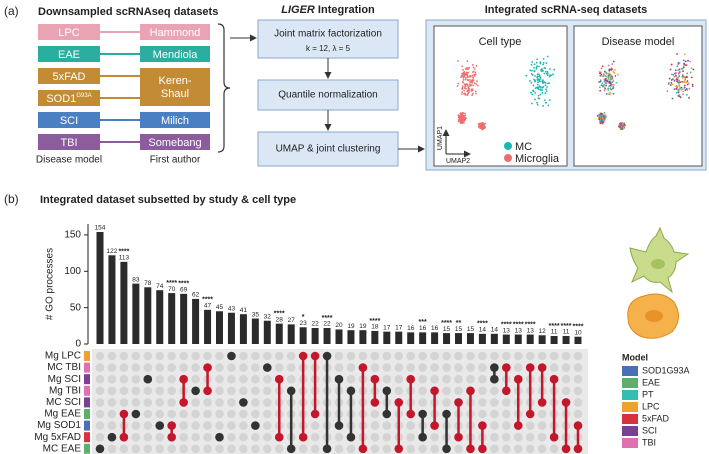 The height and width of the screenshot is (454, 709). Describe the element at coordinates (69, 98) in the screenshot. I see `model-box` at that location.